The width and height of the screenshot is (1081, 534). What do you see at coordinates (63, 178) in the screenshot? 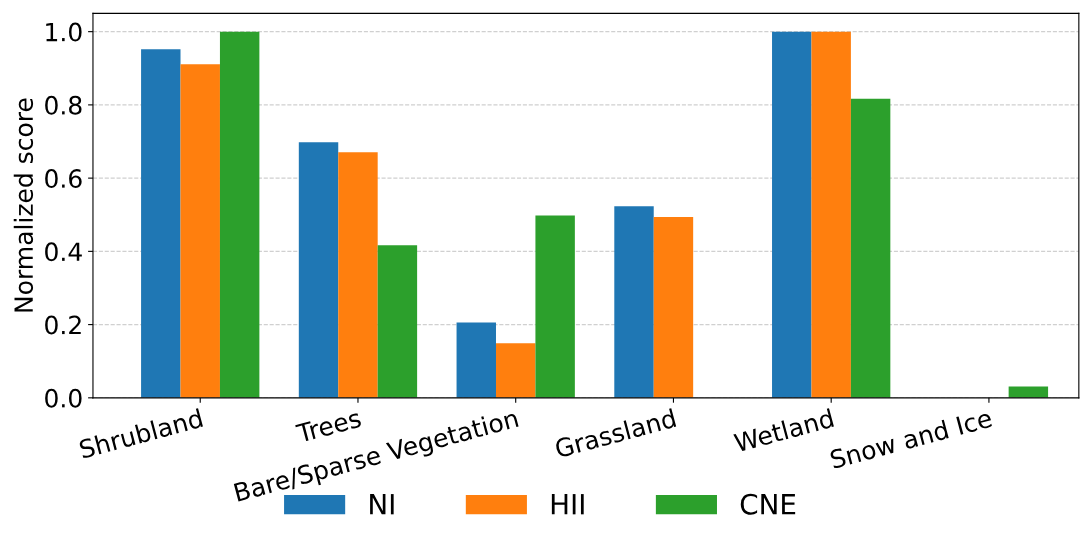
I see `y-tick-label: 0.6` at bounding box center [63, 178].